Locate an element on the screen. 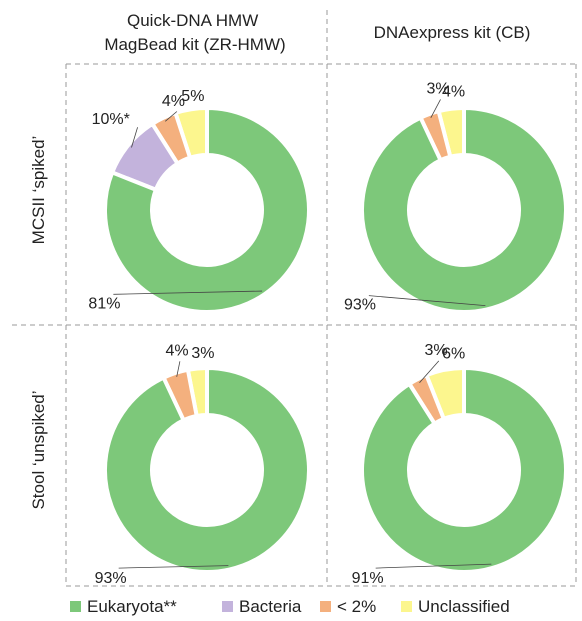  legend: Eukaryota** Bacteria < 2% Unclassified is located at coordinates (290, 606).